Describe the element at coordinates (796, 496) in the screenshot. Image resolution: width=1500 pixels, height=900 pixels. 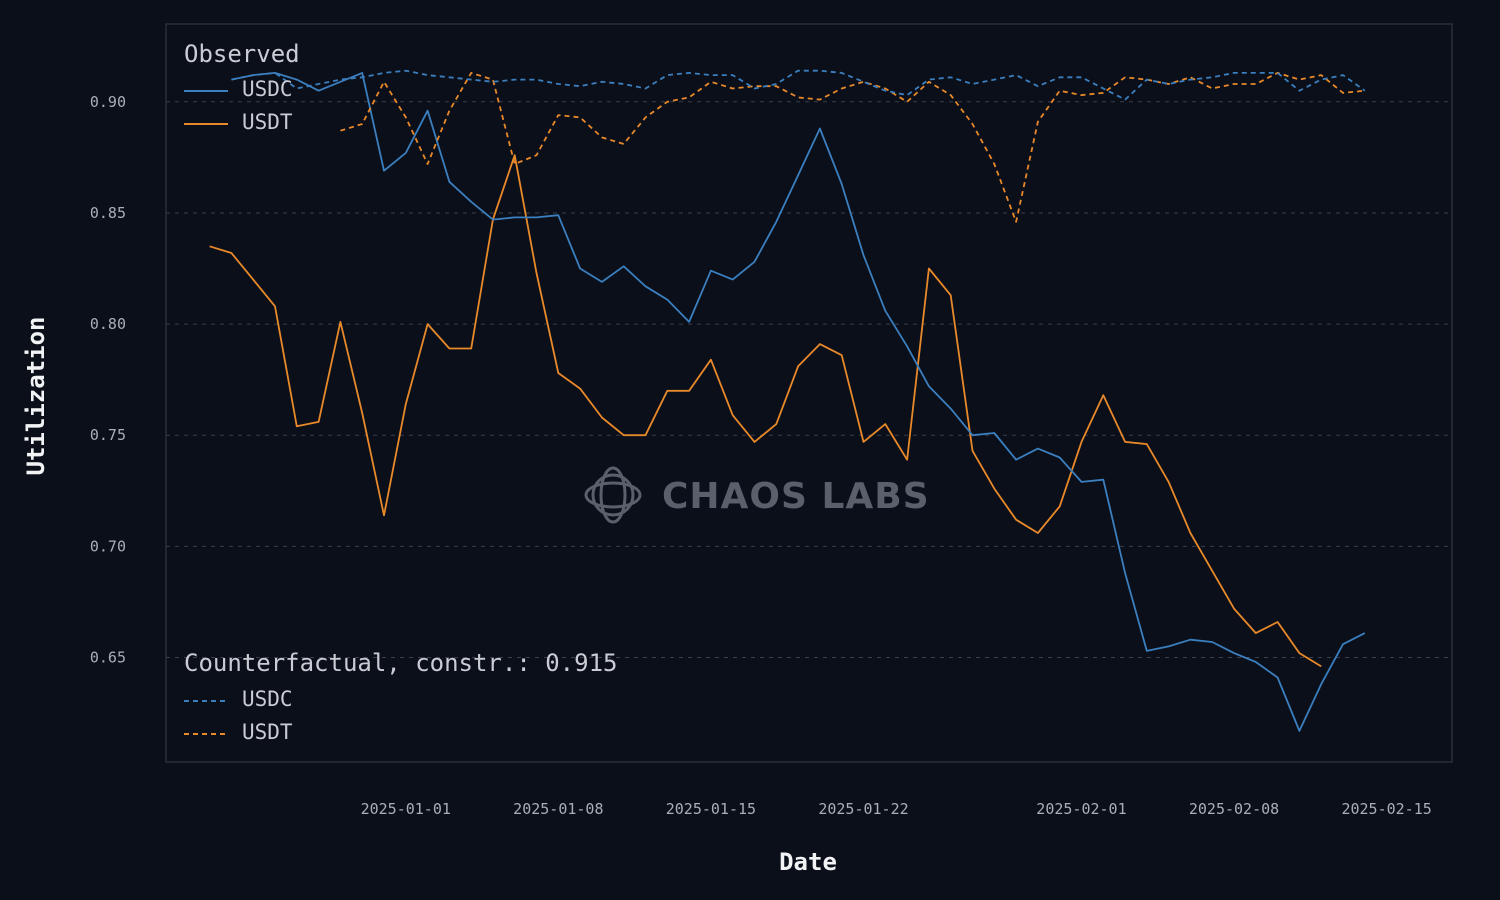
I see `watermark-text: CHAOS LABS` at that location.